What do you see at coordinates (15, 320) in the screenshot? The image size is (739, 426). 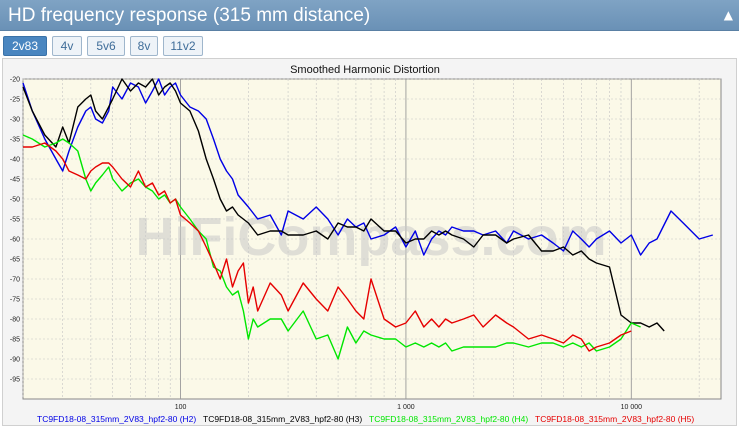 I see `y-tick-label: -80` at bounding box center [15, 320].